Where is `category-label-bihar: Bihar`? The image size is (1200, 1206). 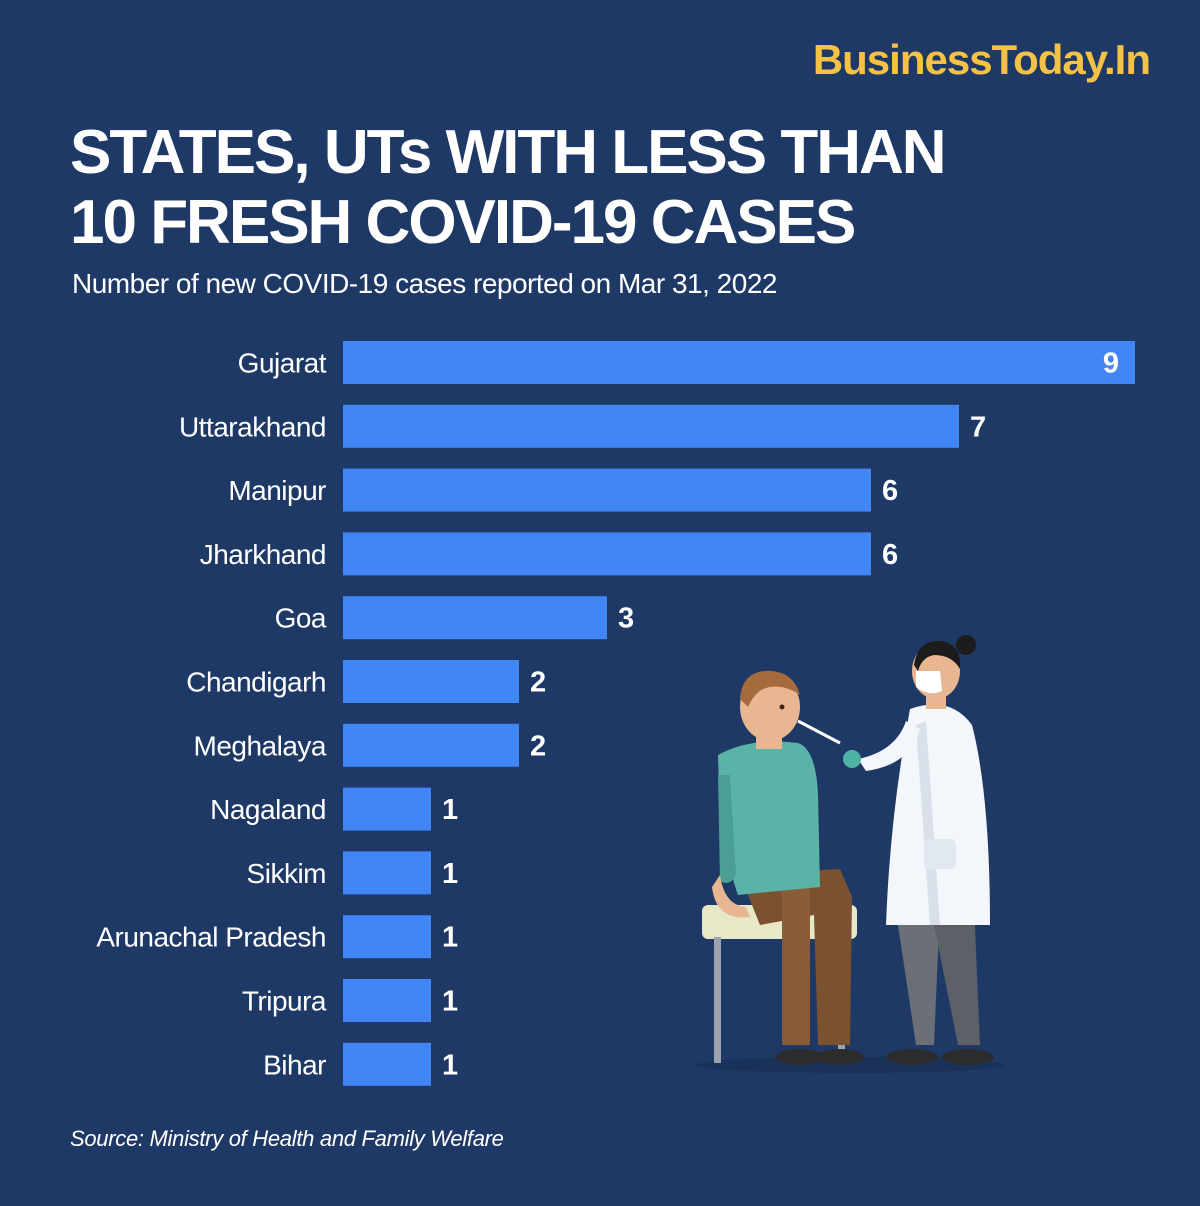
category-label-bihar: Bihar is located at coordinates (294, 1064).